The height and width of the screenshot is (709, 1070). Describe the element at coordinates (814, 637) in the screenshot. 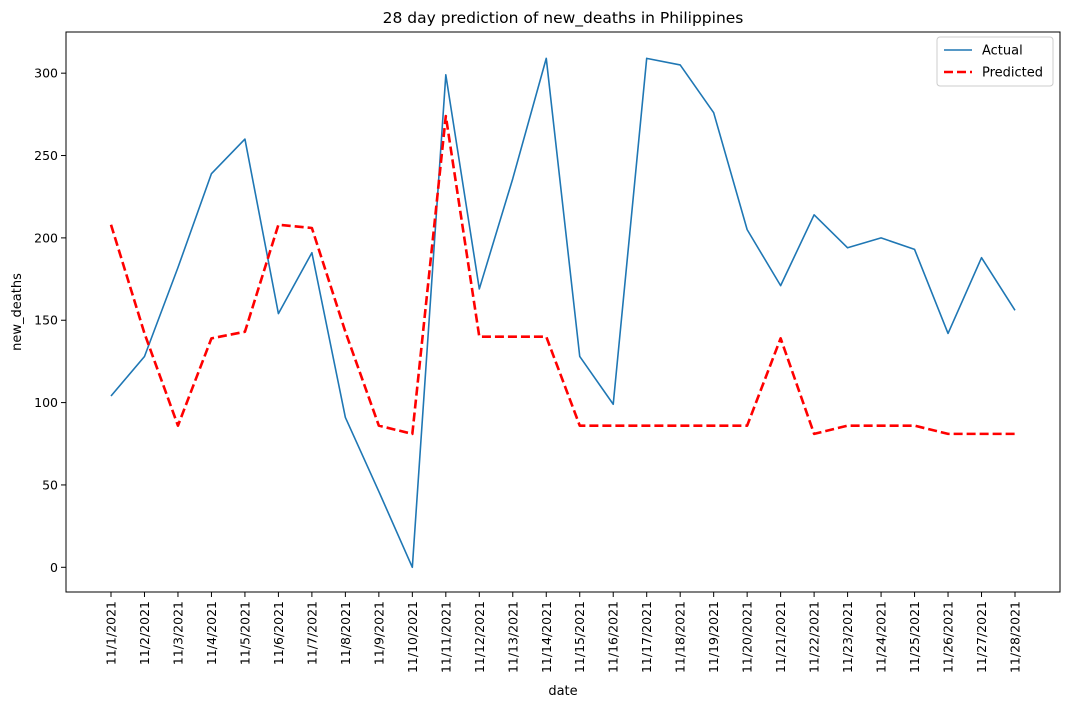

I see `x-tick-label-22: 11/22/2021` at that location.